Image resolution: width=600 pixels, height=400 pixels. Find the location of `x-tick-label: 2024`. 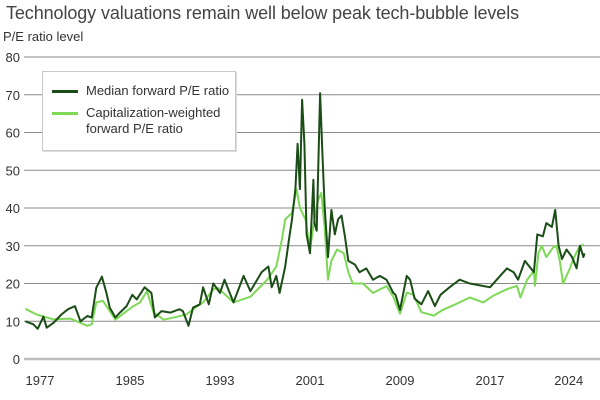

x-tick-label: 2024 is located at coordinates (568, 380).